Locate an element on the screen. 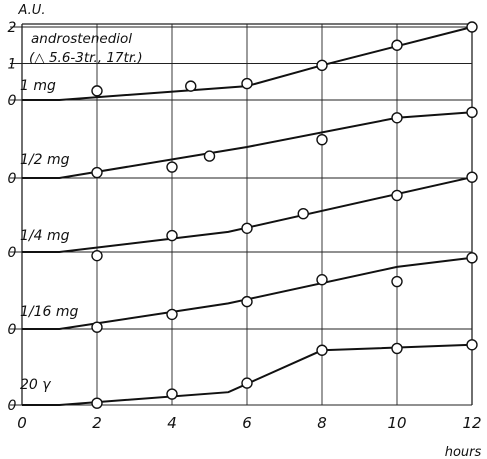 This screenshot has height=459, width=487. panel-0-y-tick-2: 2 is located at coordinates (12, 28).